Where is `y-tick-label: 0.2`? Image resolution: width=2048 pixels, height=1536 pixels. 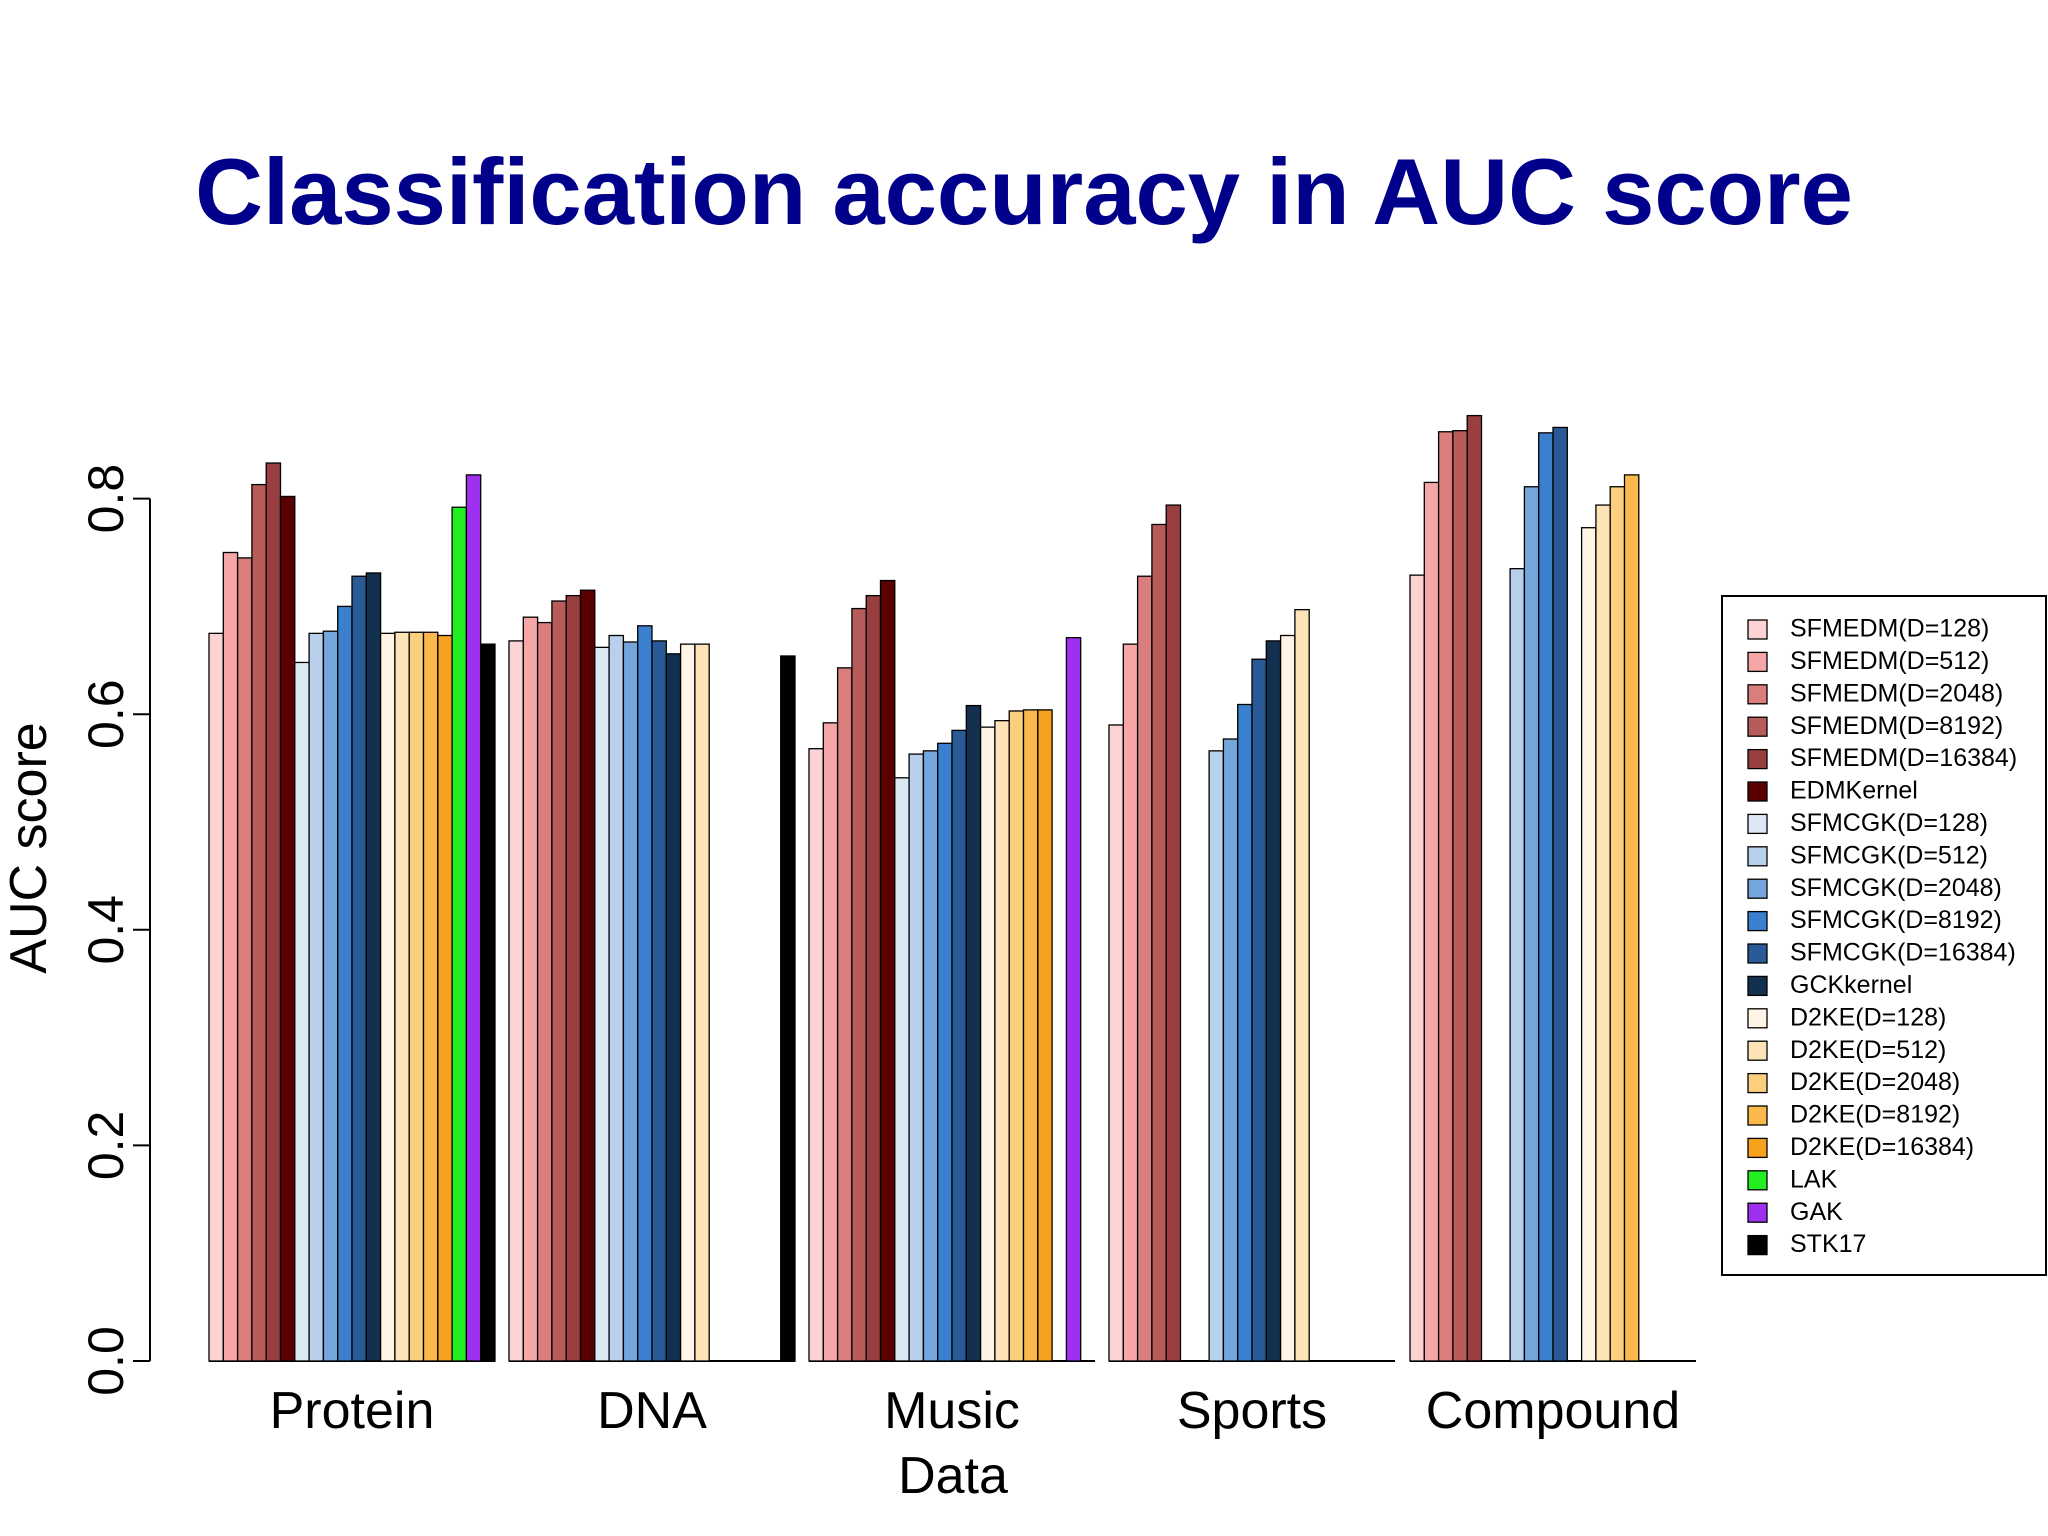
y-tick-label: 0.2 is located at coordinates (106, 1146).